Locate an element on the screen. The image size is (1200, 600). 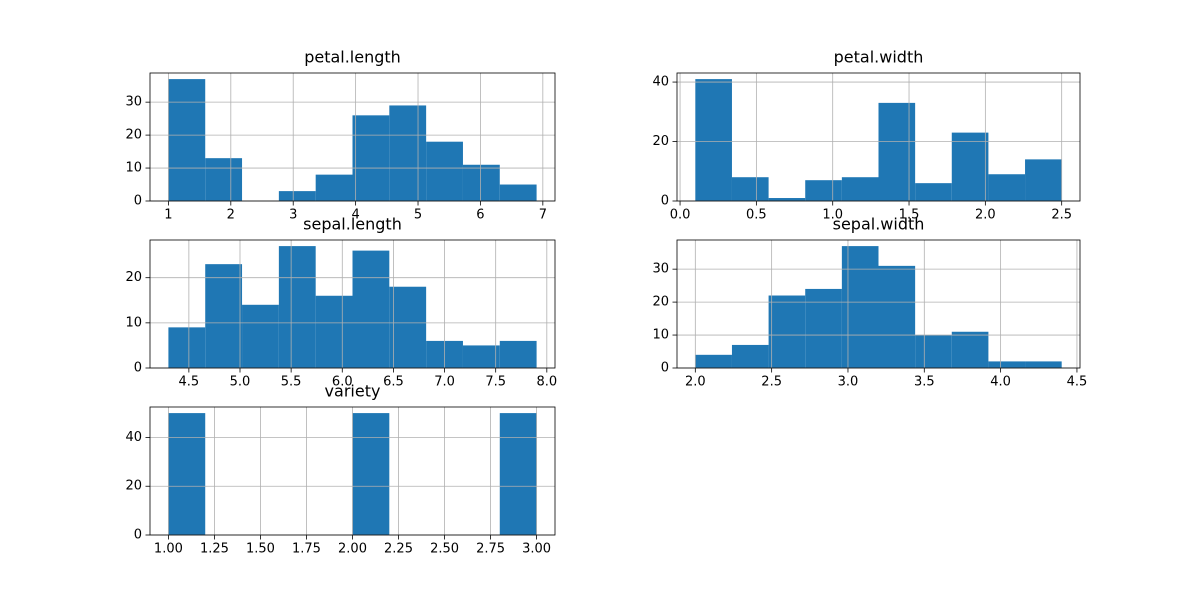
x-tick-label: 2.75 is located at coordinates (490, 549).